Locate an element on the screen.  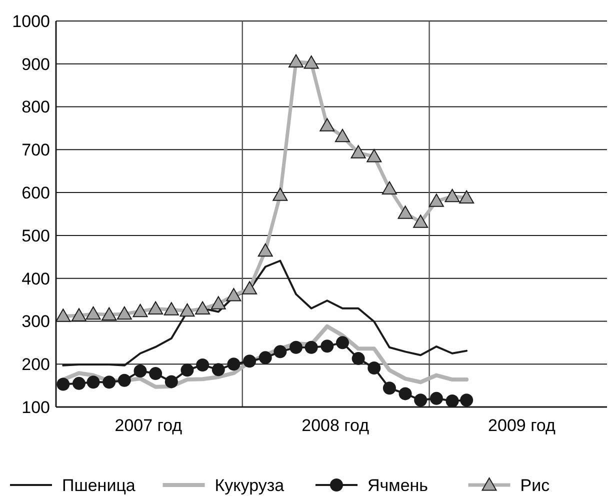
y-tick-label: 400 is located at coordinates (36, 278).